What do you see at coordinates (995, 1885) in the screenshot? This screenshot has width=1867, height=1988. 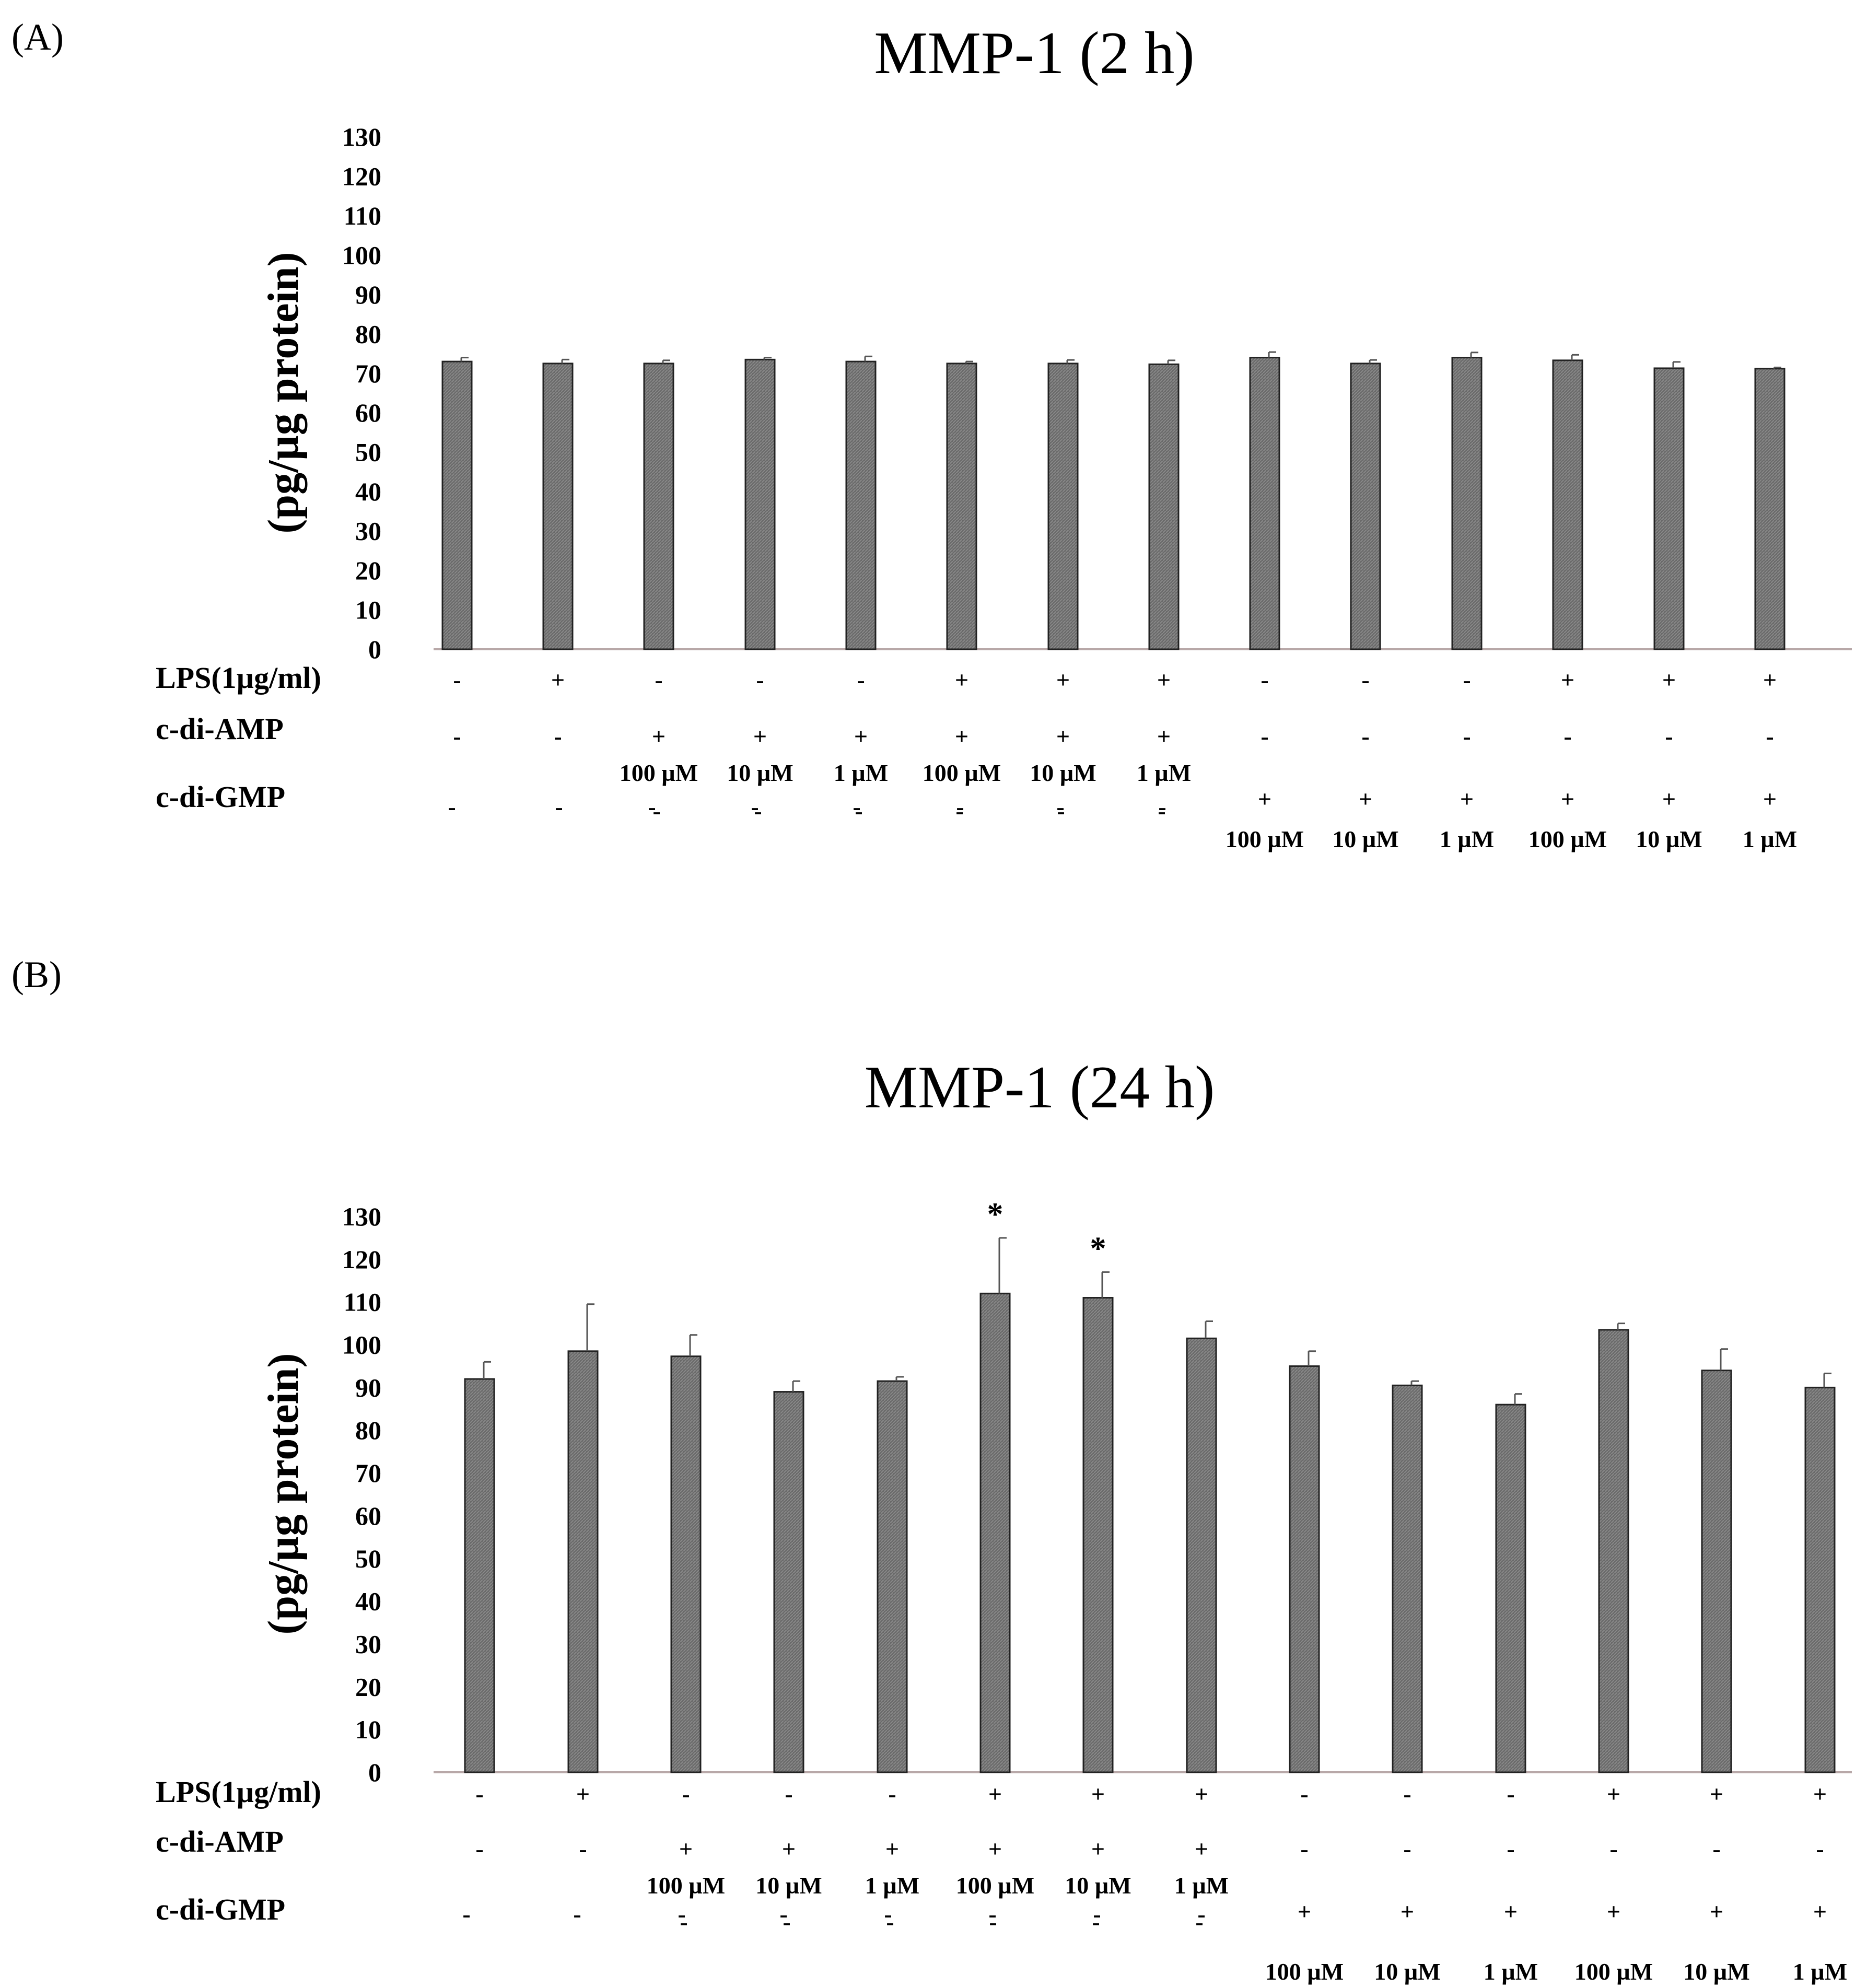 I see `c-di-amp-concentration: 100 µM` at bounding box center [995, 1885].